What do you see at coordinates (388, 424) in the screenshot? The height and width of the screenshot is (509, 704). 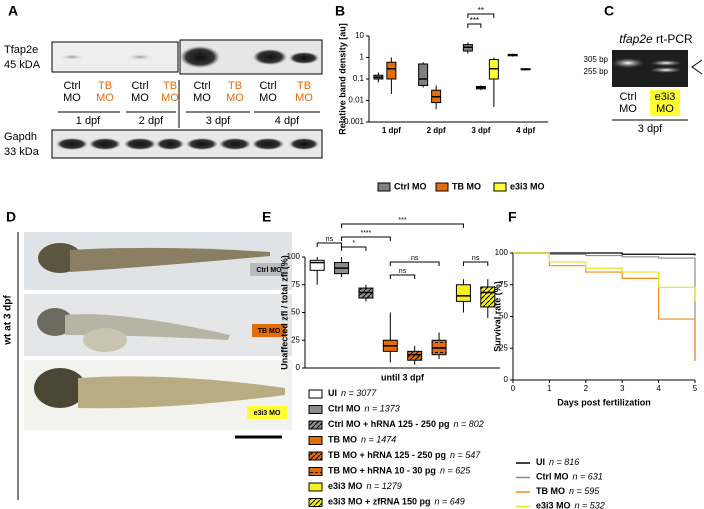 I see `legend-name: Ctrl MO + hRNA 125 - 250 pg` at bounding box center [388, 424].